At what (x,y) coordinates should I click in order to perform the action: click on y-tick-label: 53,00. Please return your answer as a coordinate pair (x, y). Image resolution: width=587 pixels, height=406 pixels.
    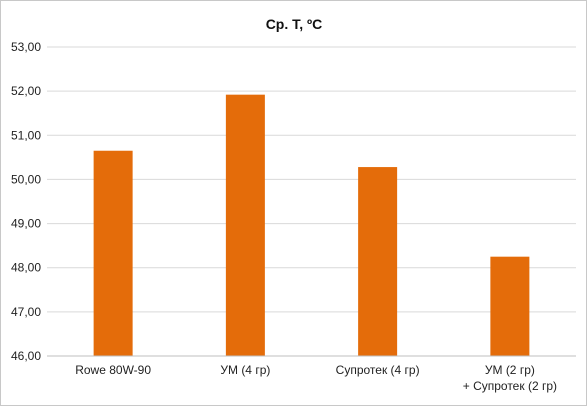
    Looking at the image, I should click on (26, 47).